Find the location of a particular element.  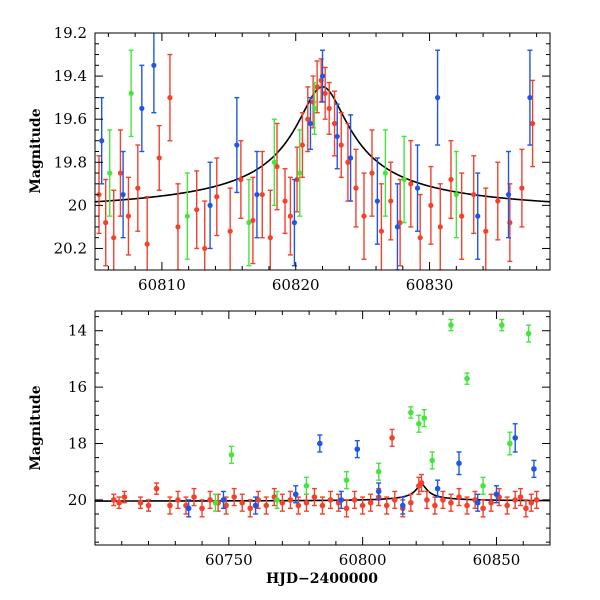

top-x-tick-label: 60810 is located at coordinates (162, 285).